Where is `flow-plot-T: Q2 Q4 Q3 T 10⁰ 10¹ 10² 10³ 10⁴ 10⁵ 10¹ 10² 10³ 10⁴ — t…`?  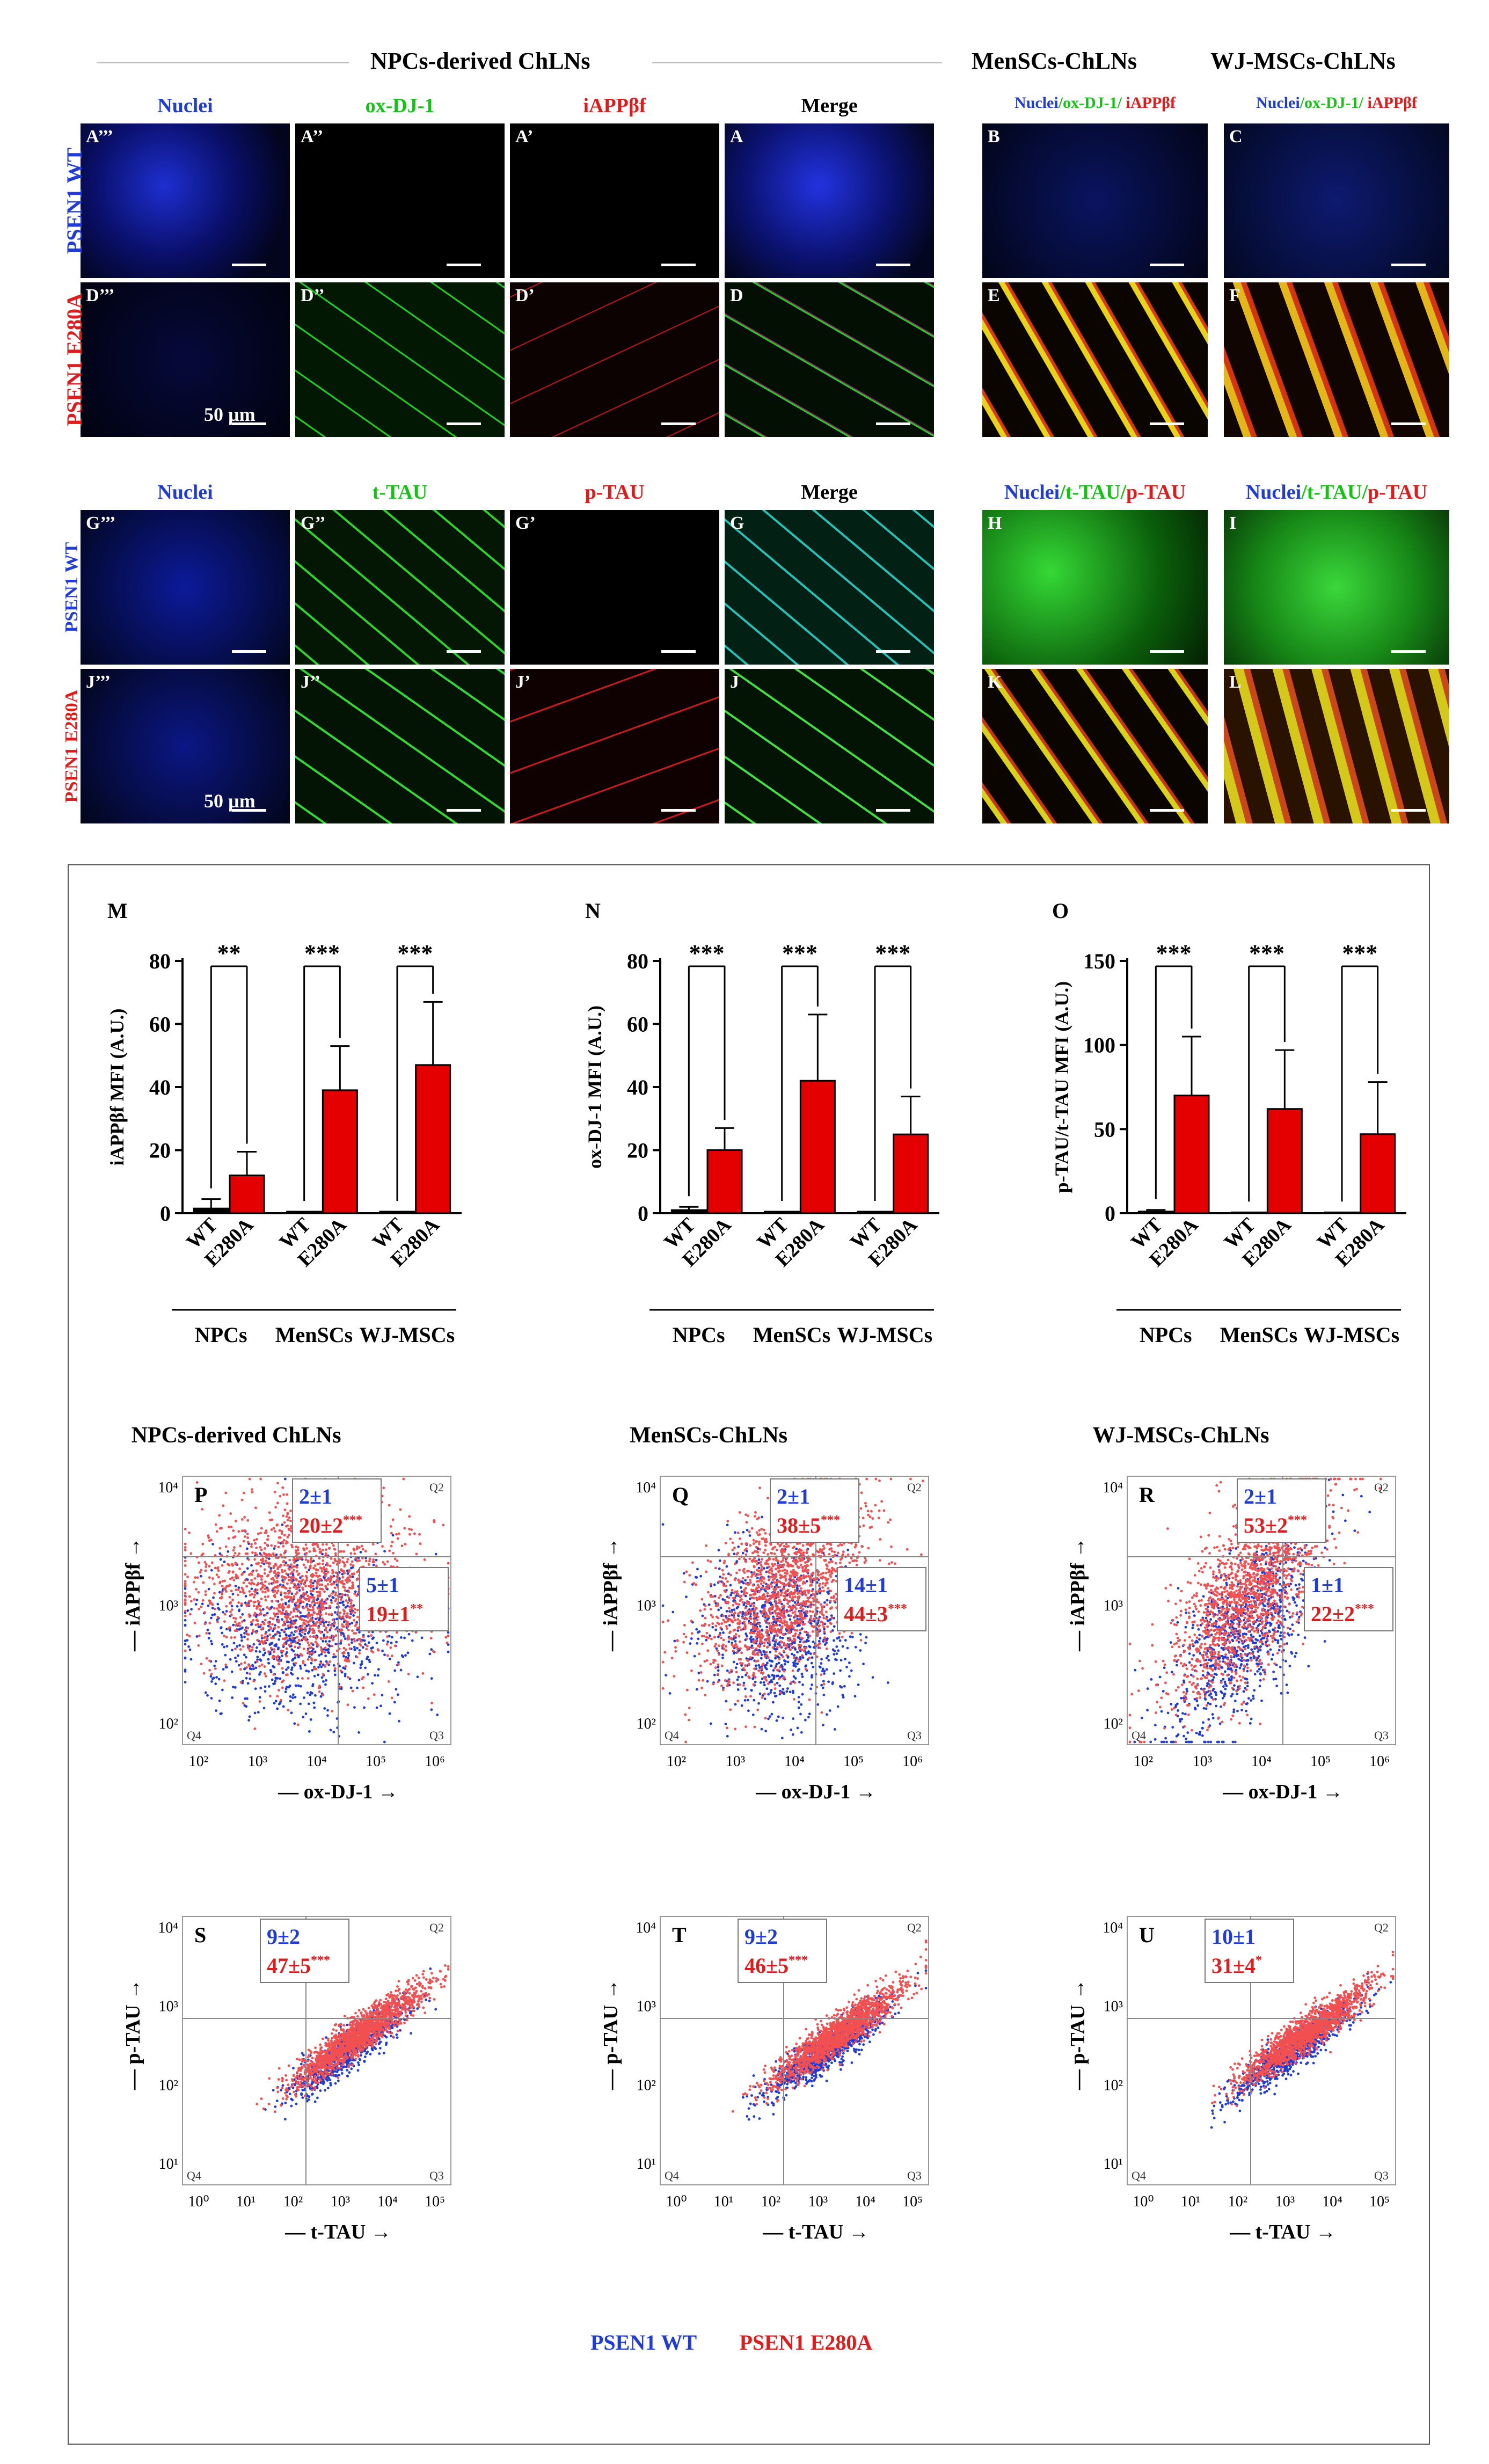 flow-plot-T: Q2 Q4 Q3 T 10⁰ 10¹ 10² 10³ 10⁴ 10⁵ 10¹ 10² 10³ 10⁴ — t… is located at coordinates (764, 2079).